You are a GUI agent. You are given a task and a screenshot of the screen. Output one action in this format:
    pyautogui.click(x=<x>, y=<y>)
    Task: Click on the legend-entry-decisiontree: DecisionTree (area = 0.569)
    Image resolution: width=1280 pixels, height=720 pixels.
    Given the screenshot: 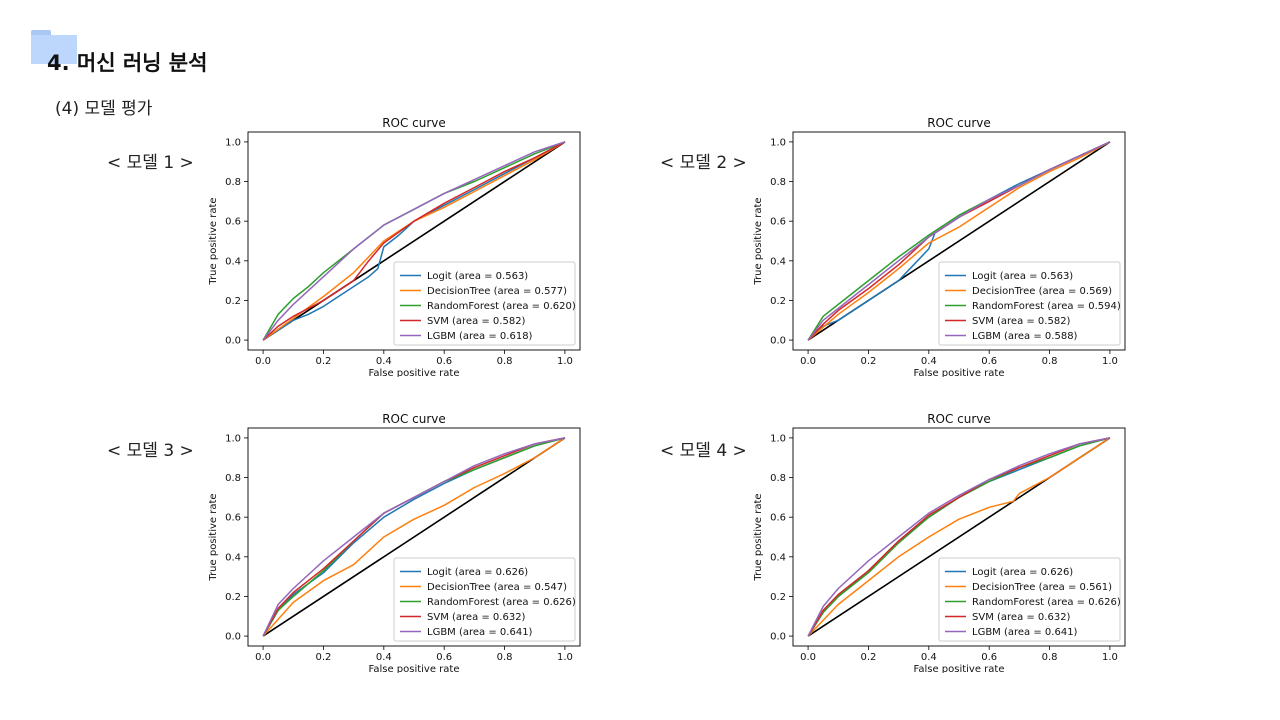 What is the action you would take?
    pyautogui.click(x=1042, y=291)
    